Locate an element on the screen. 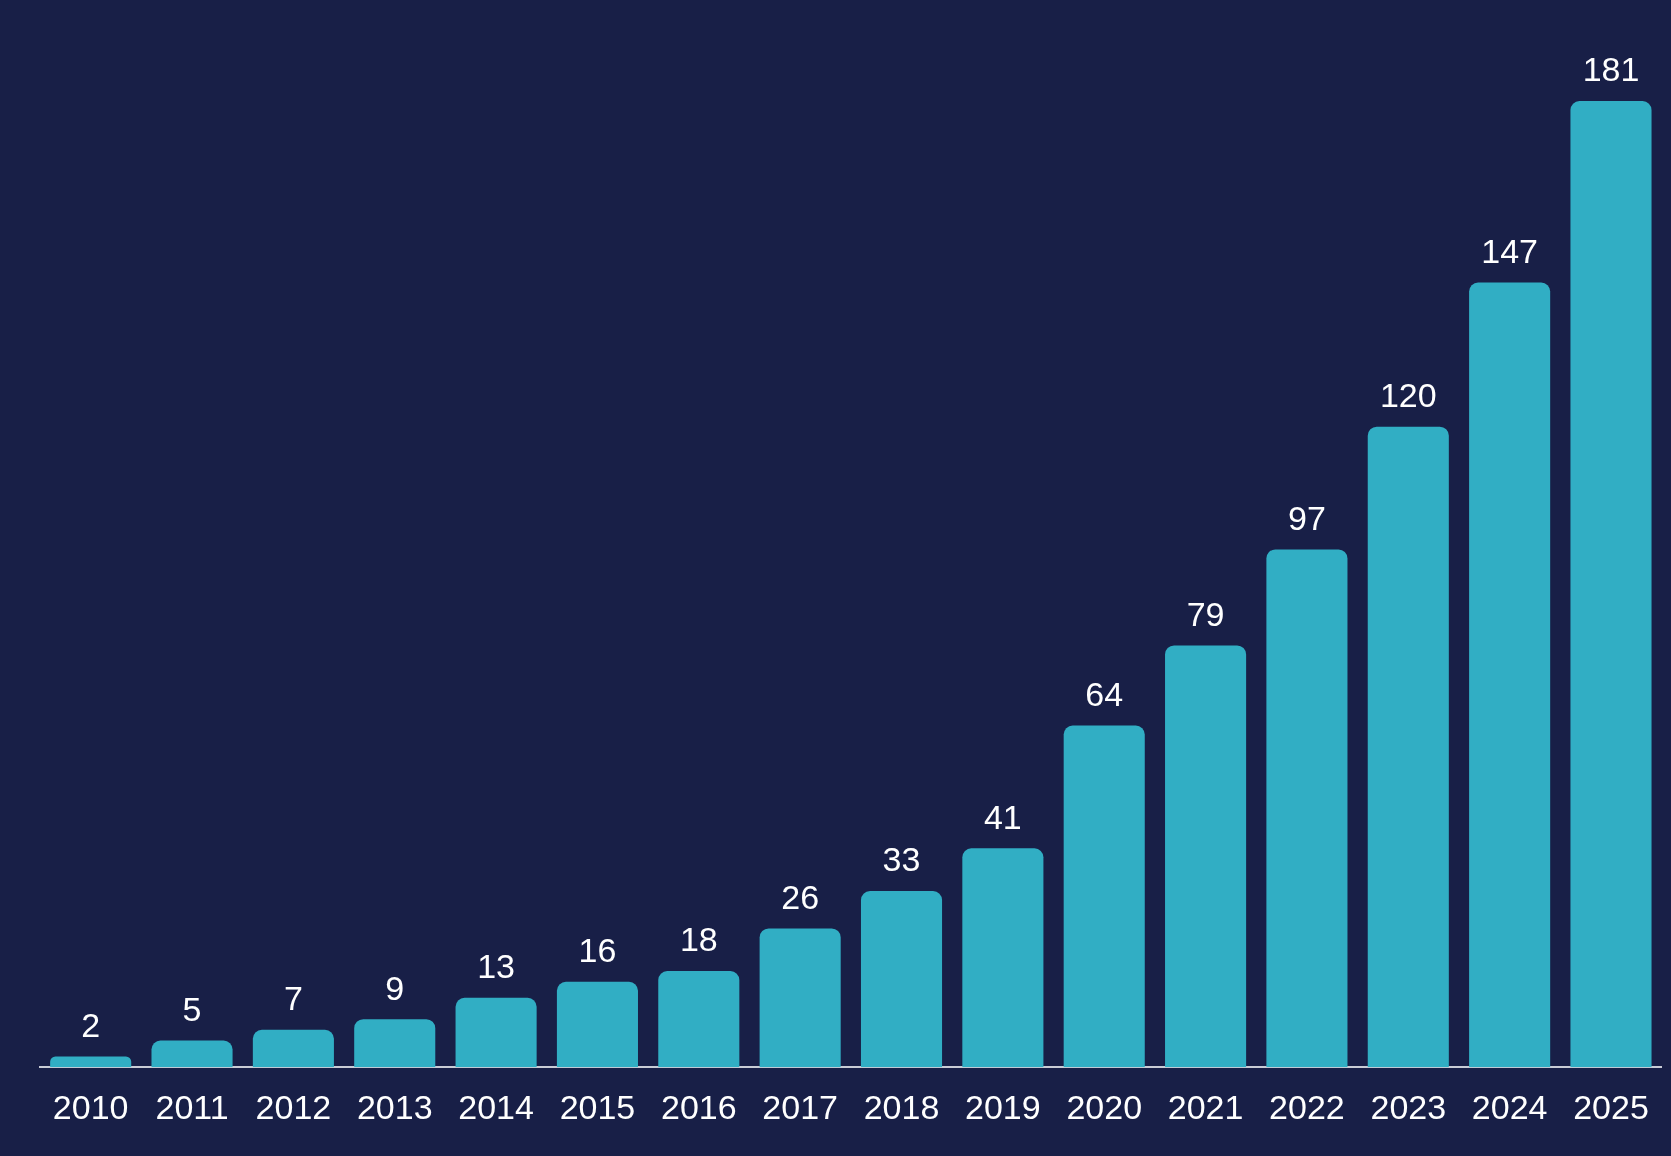 The width and height of the screenshot is (1671, 1156). x-tick-label: 2025 is located at coordinates (1611, 1106).